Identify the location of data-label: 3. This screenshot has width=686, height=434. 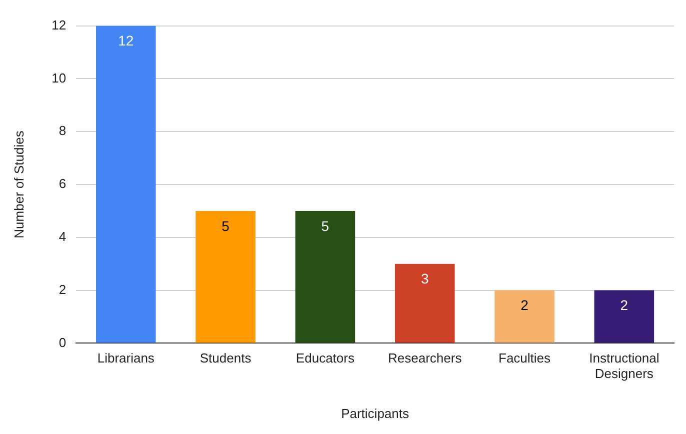
(424, 278).